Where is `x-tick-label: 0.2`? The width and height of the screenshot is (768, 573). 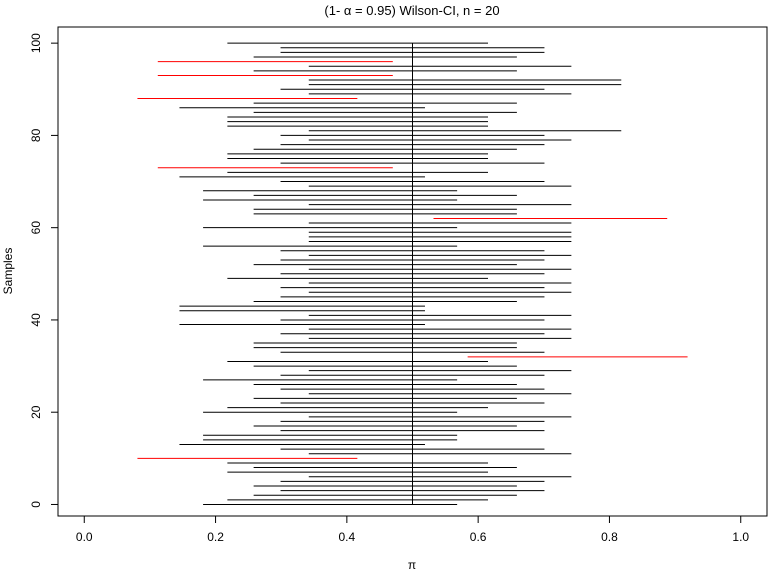 x-tick-label: 0.2 is located at coordinates (215, 537).